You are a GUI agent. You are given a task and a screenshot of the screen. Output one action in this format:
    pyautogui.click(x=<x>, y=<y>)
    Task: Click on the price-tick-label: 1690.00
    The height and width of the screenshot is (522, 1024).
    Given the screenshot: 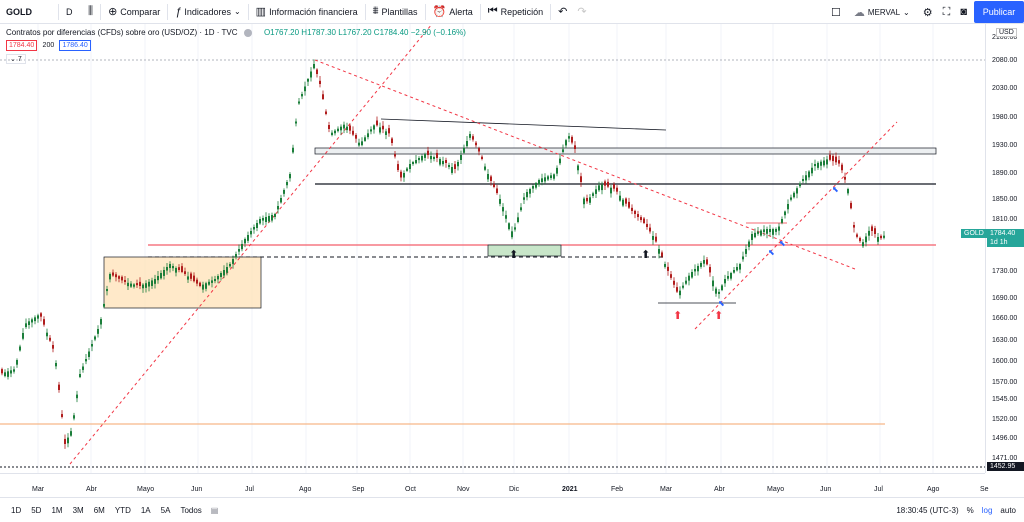 What is the action you would take?
    pyautogui.click(x=1005, y=298)
    